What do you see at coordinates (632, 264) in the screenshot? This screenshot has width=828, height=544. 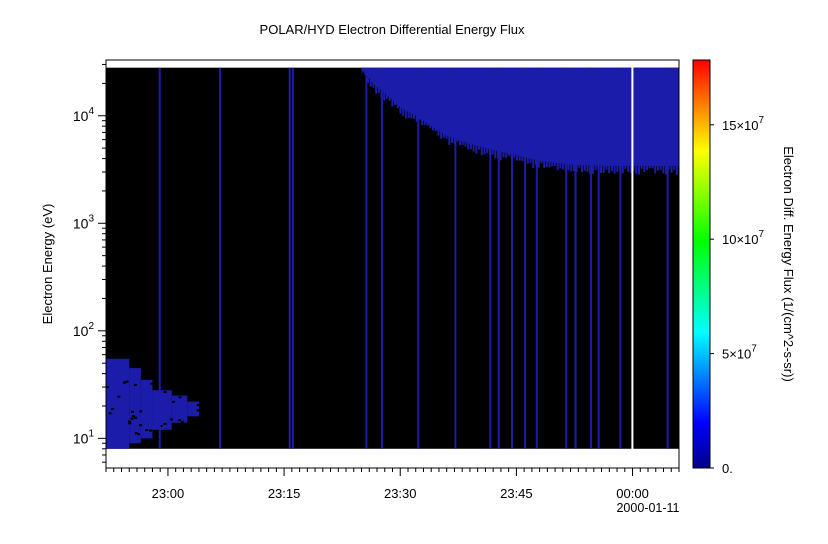 I see `data-gap` at bounding box center [632, 264].